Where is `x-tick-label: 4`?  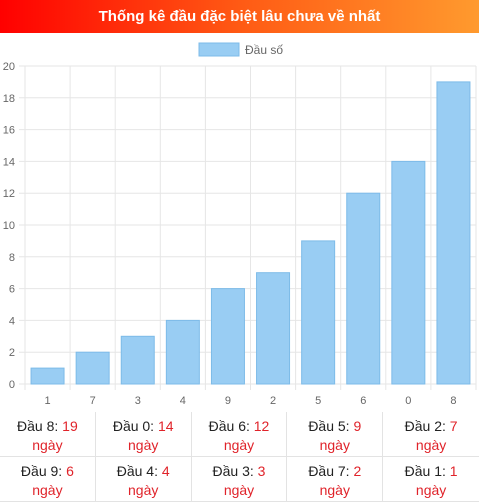
x-tick-label: 4 is located at coordinates (183, 401).